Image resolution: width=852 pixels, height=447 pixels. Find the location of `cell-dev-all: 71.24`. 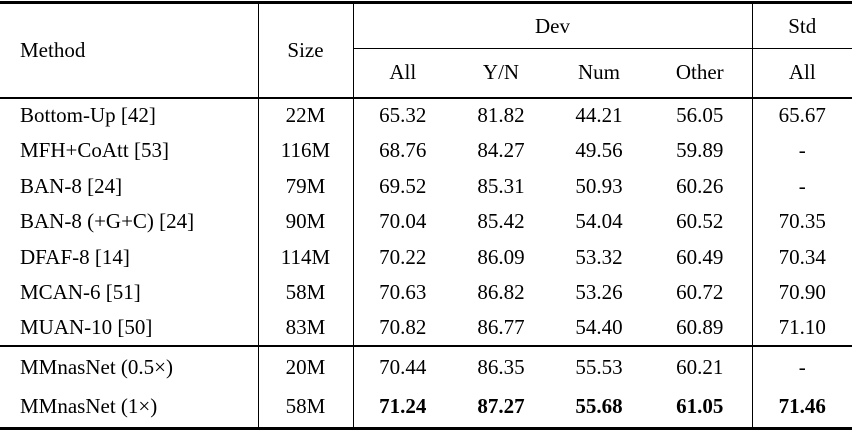

cell-dev-all: 71.24 is located at coordinates (402, 407).